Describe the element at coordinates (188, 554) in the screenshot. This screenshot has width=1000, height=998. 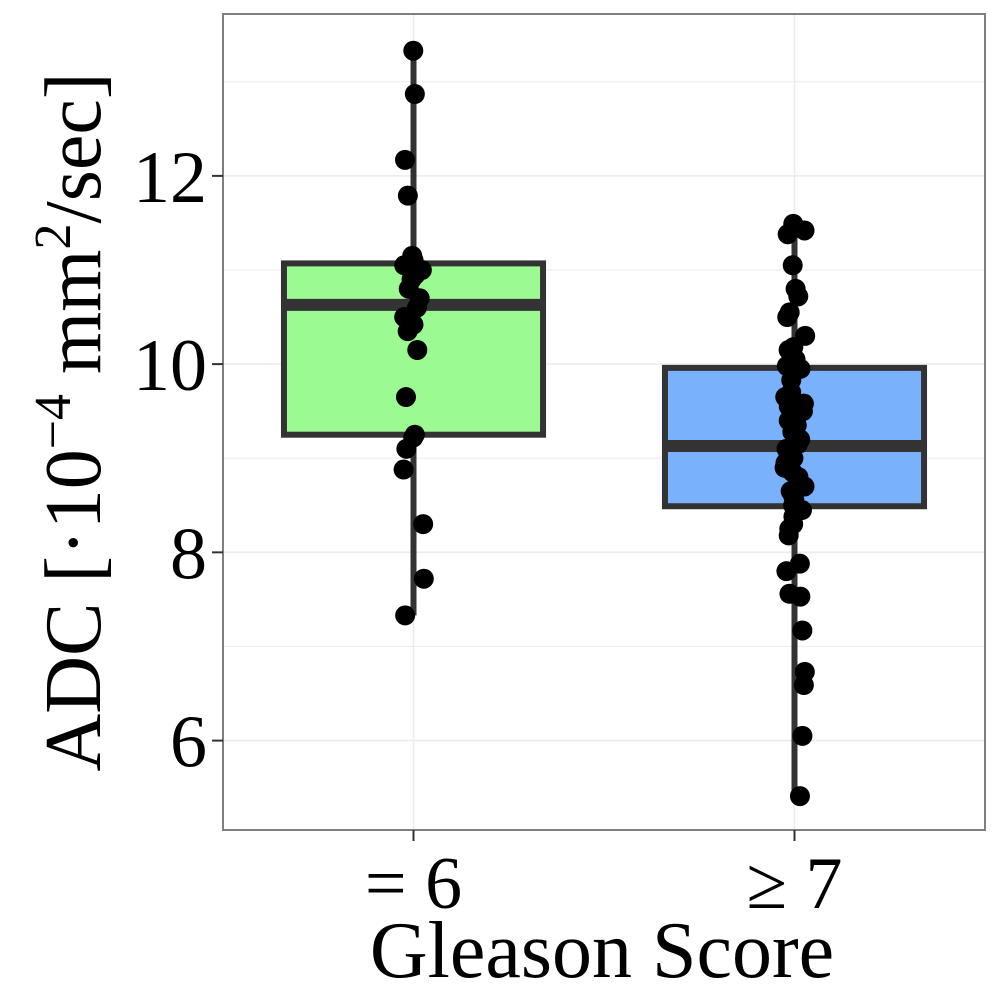
I see `y-tick-label: 8` at that location.